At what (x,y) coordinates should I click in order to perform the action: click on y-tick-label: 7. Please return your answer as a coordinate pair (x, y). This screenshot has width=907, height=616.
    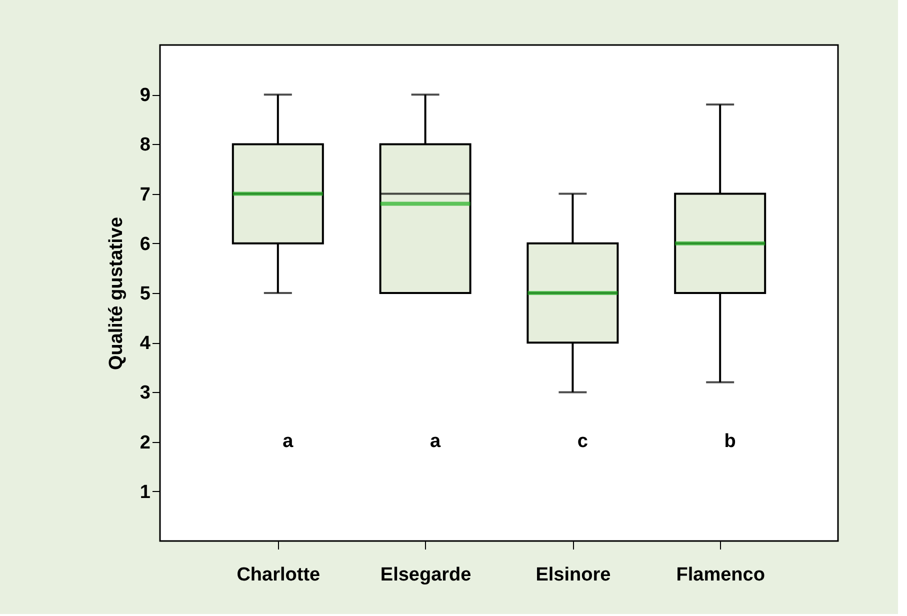
    Looking at the image, I should click on (145, 195).